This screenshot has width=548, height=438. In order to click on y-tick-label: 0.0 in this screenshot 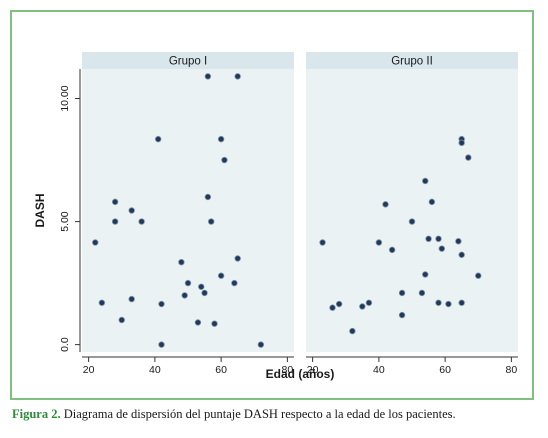, I will do `click(65, 344)`.